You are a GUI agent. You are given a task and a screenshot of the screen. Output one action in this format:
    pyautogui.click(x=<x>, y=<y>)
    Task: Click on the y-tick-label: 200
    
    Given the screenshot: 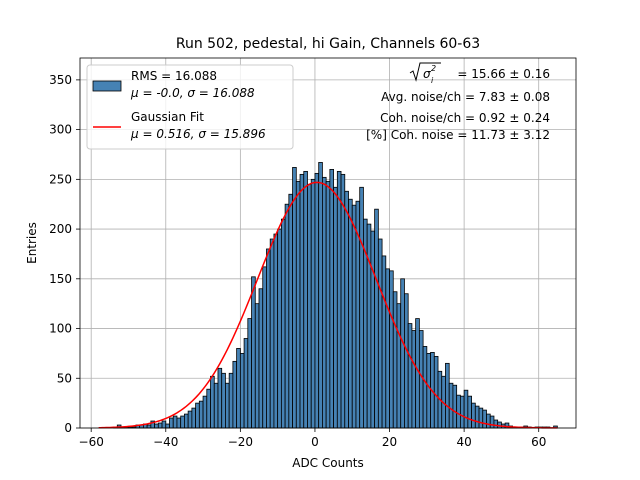 What is the action you would take?
    pyautogui.click(x=60, y=229)
    